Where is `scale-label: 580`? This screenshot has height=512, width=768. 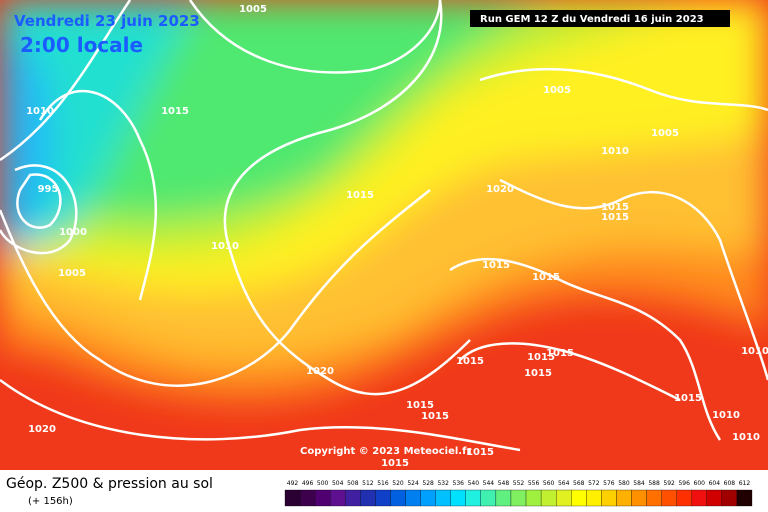 scale-label: 580 is located at coordinates (624, 483).